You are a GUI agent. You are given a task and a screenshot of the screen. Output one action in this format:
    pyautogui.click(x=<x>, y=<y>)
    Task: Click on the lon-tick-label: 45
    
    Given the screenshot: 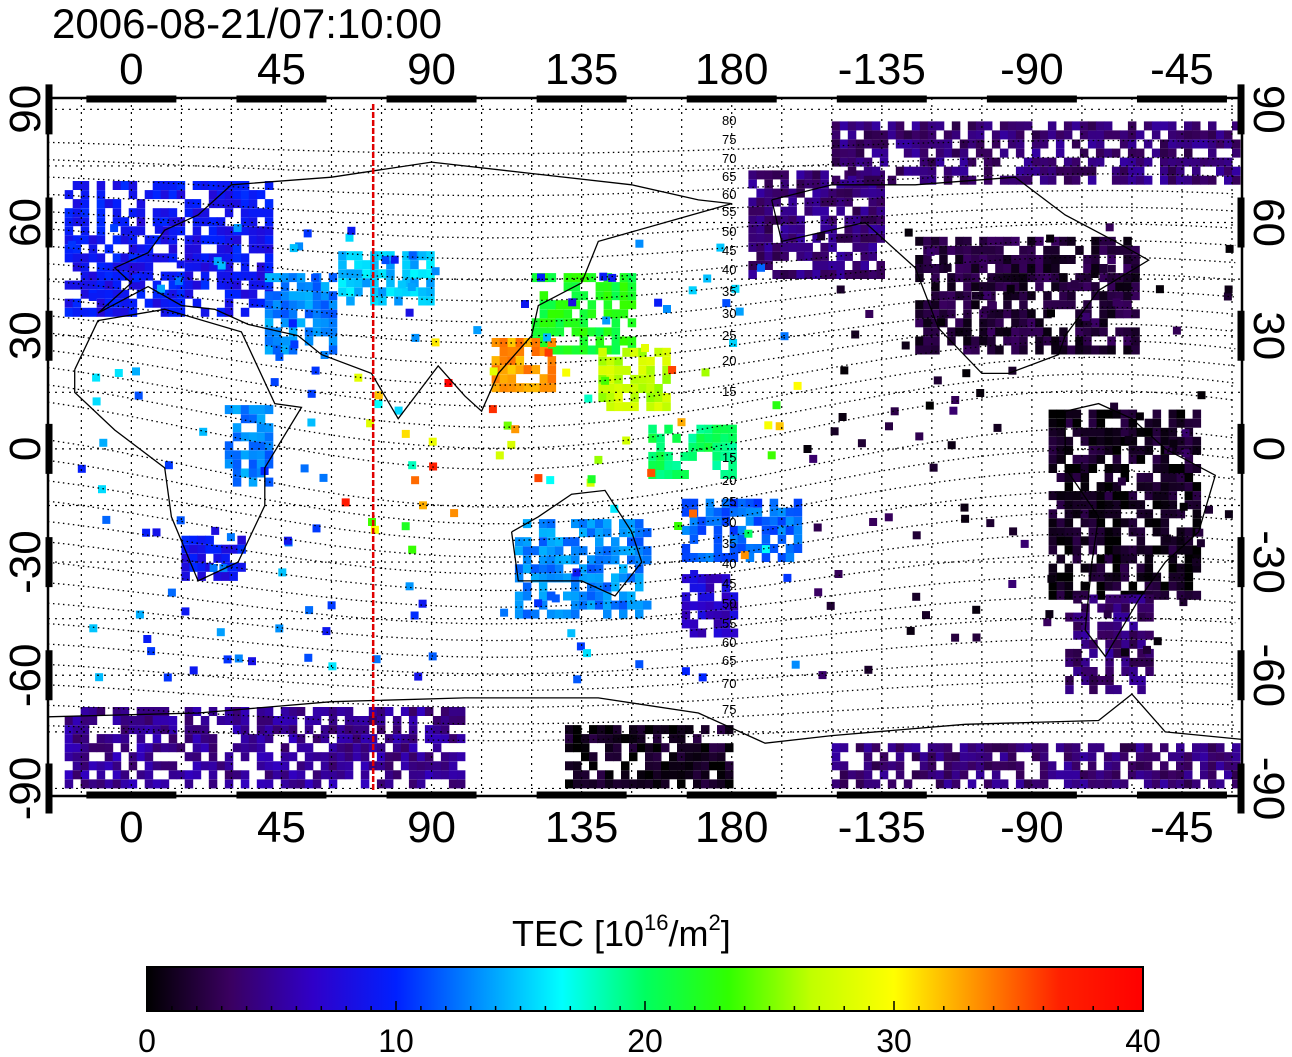 What is the action you would take?
    pyautogui.click(x=281, y=69)
    